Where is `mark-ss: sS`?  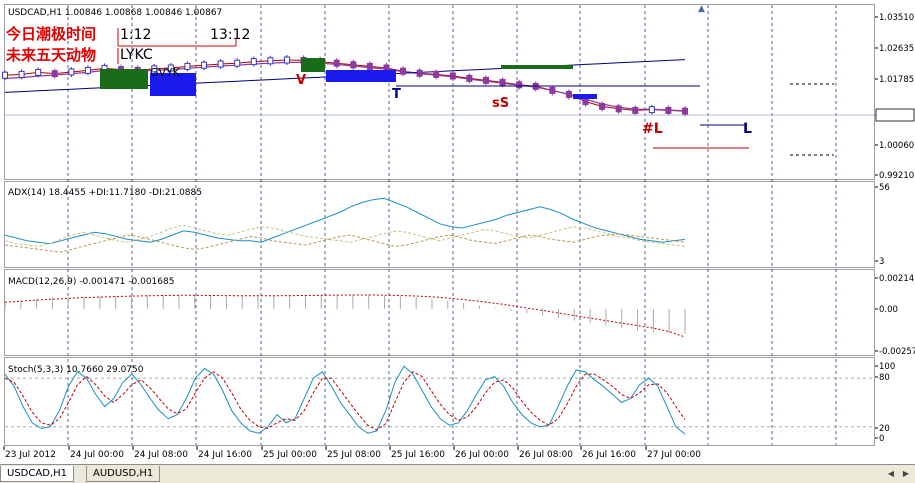 mark-ss: sS is located at coordinates (500, 103).